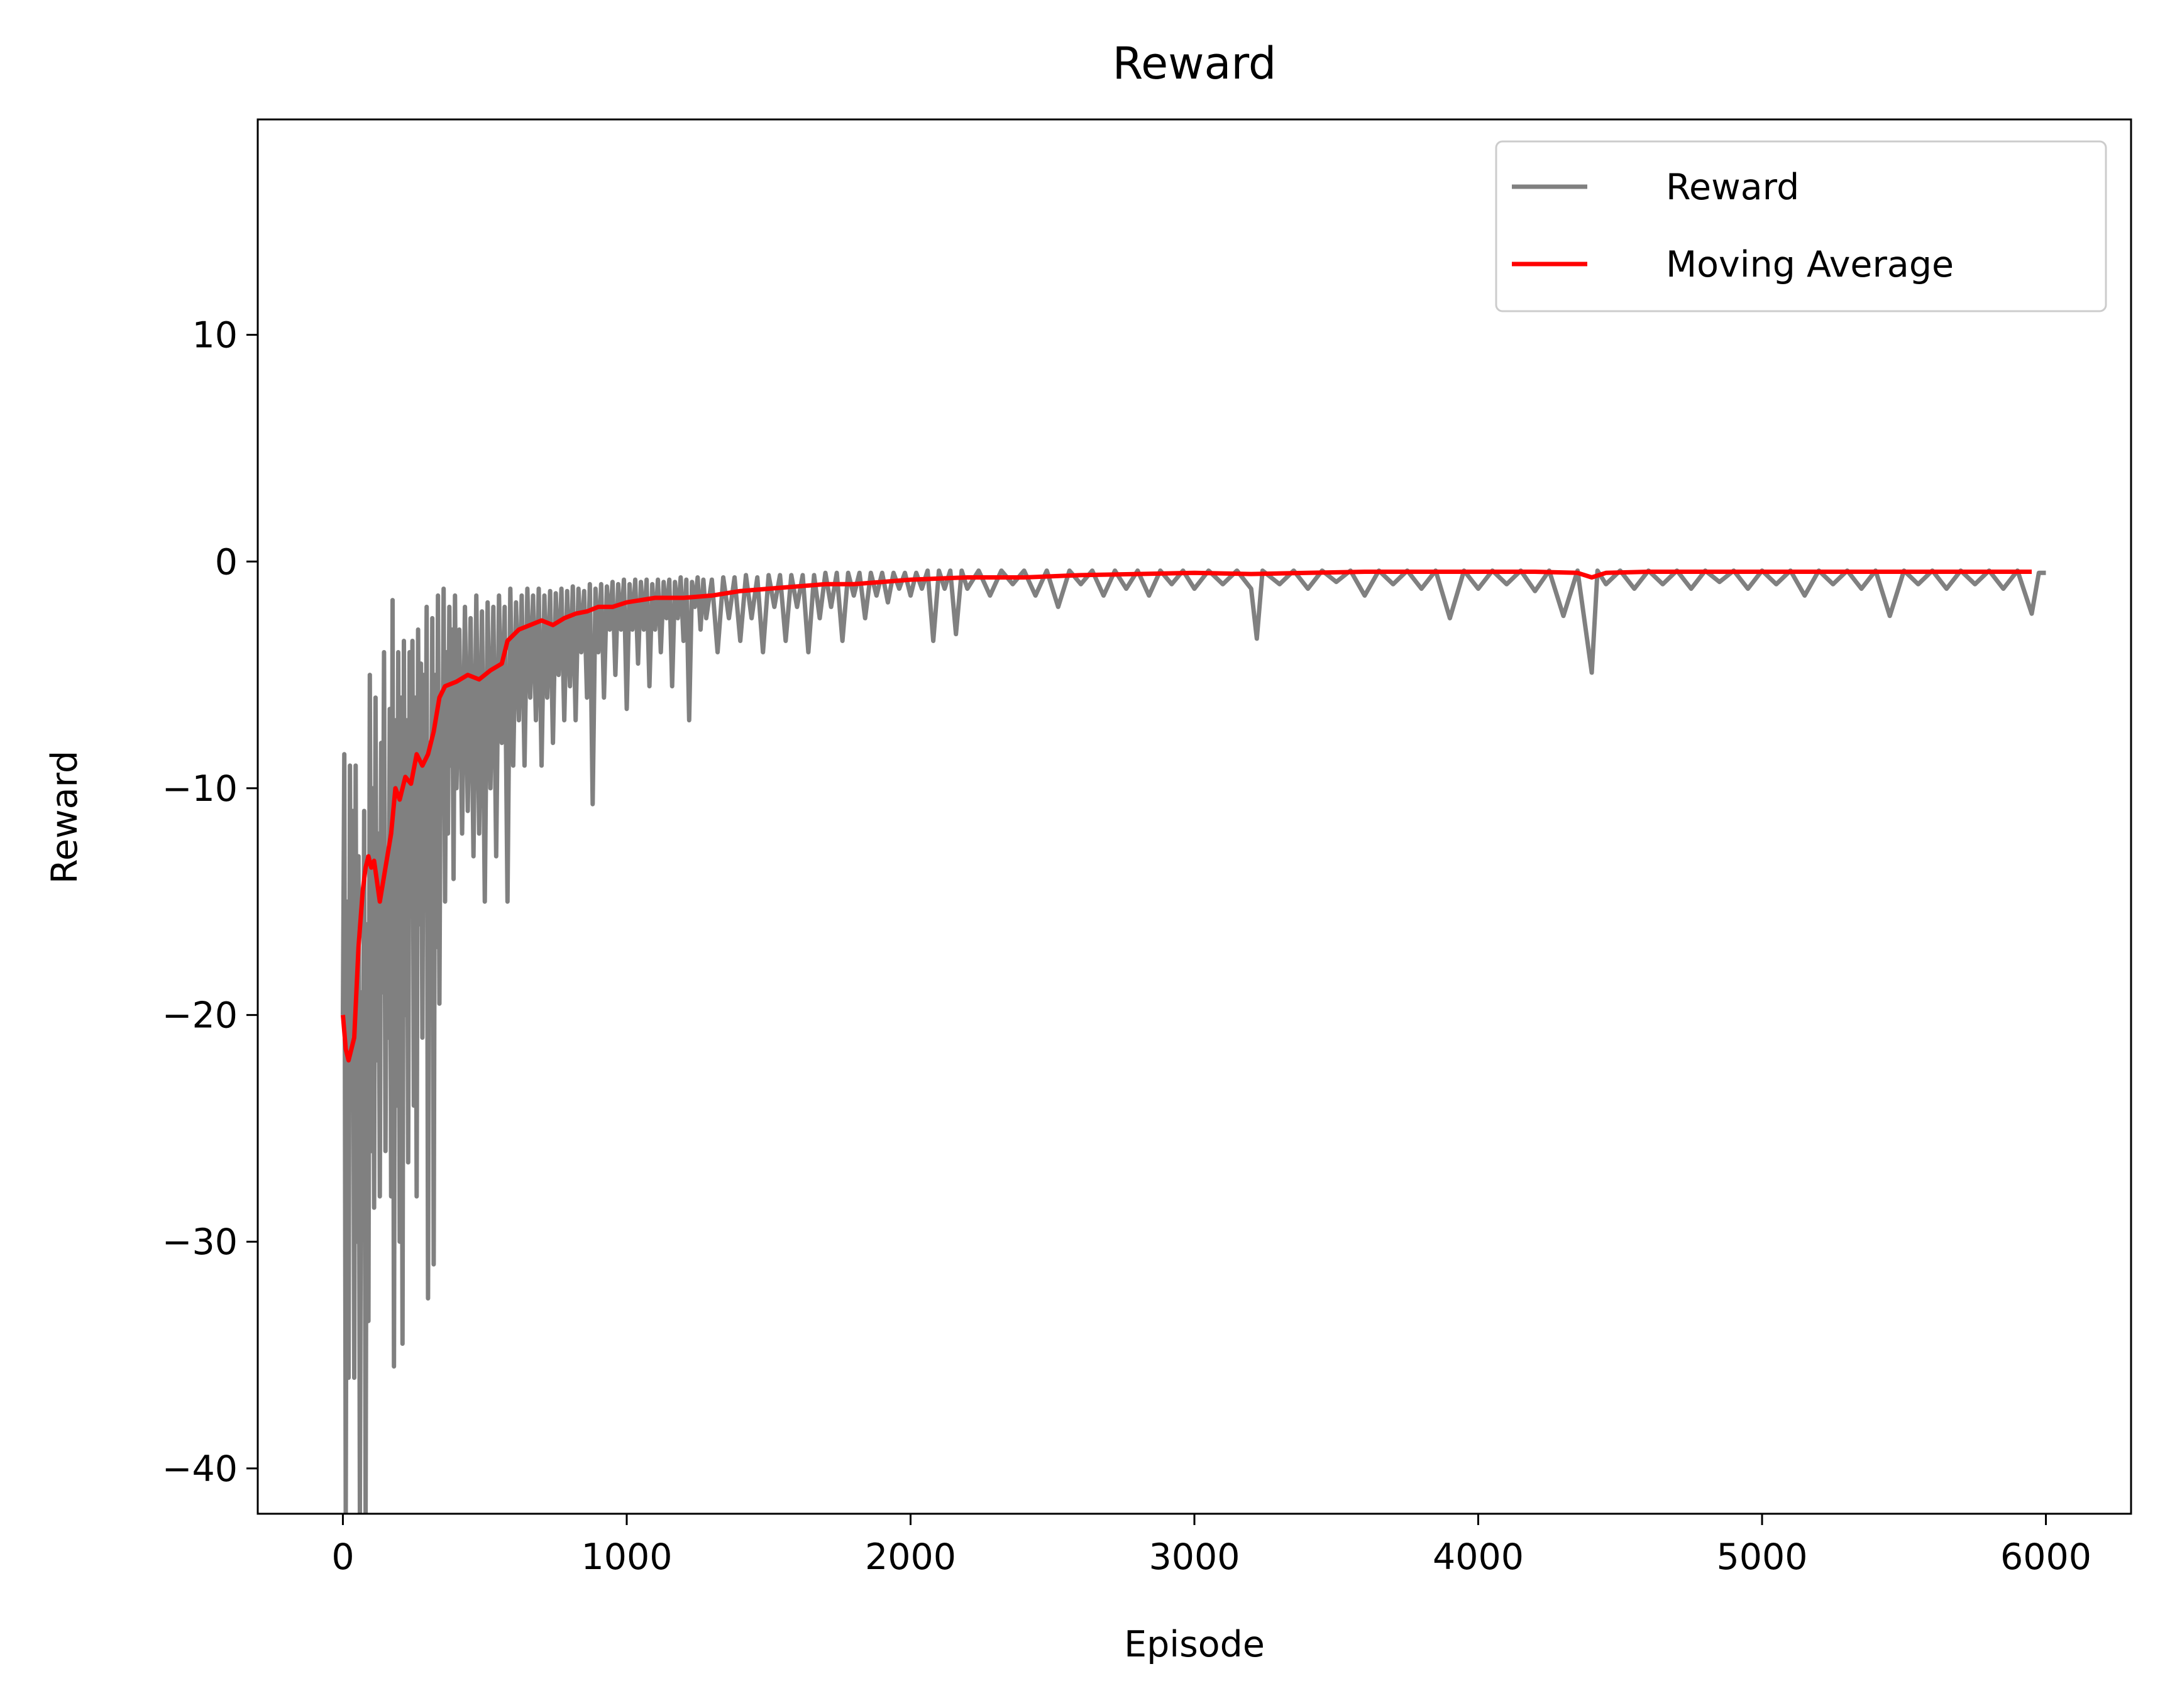  I want to click on x-axis: 0 1000 2000 3000 4000 5000 6000, so click(1211, 1546).